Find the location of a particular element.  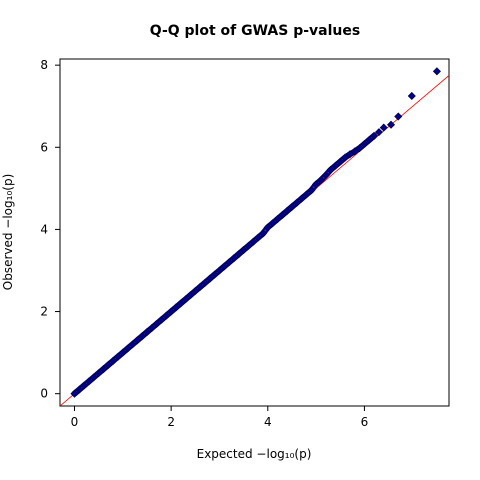

x-axis: 0 2 4 6 is located at coordinates (220, 417).